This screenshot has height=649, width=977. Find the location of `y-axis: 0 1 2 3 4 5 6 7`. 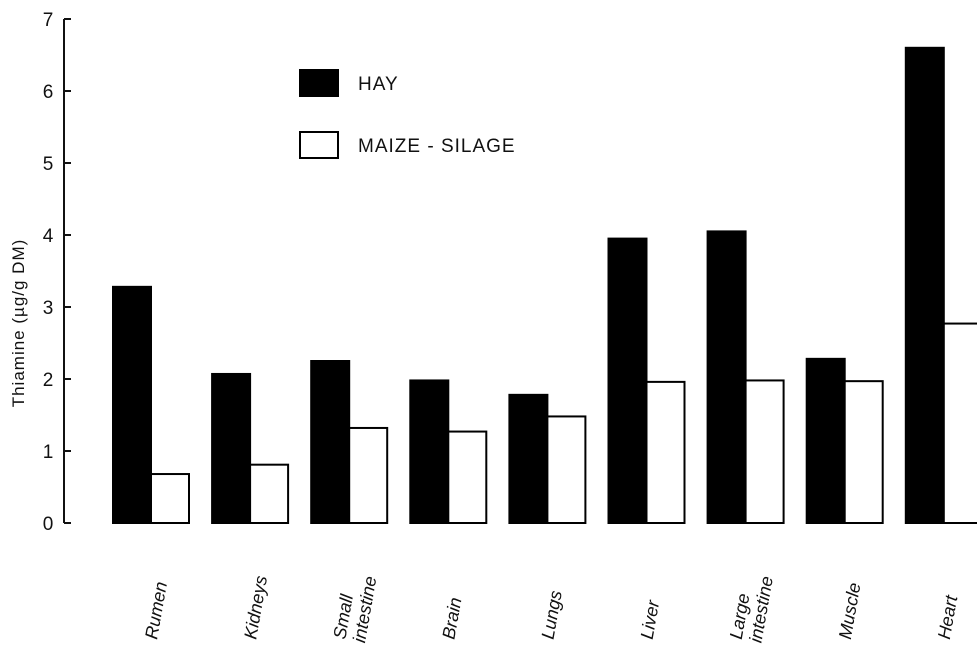

y-axis: 0 1 2 3 4 5 6 7 is located at coordinates (57, 272).